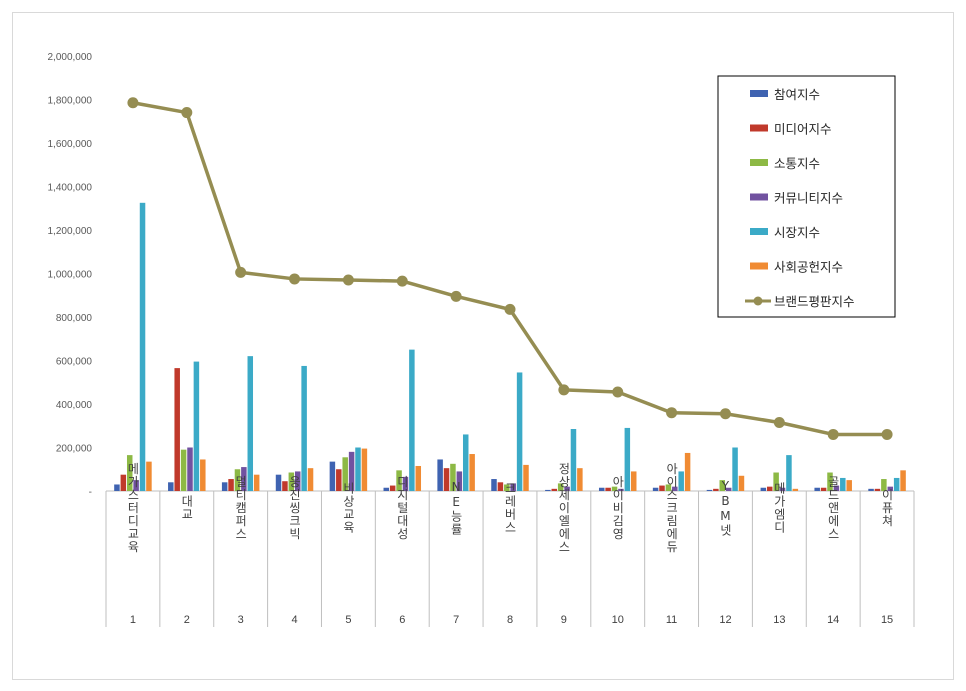  What do you see at coordinates (797, 94) in the screenshot?
I see `legend-label: 참여지수` at bounding box center [797, 94].